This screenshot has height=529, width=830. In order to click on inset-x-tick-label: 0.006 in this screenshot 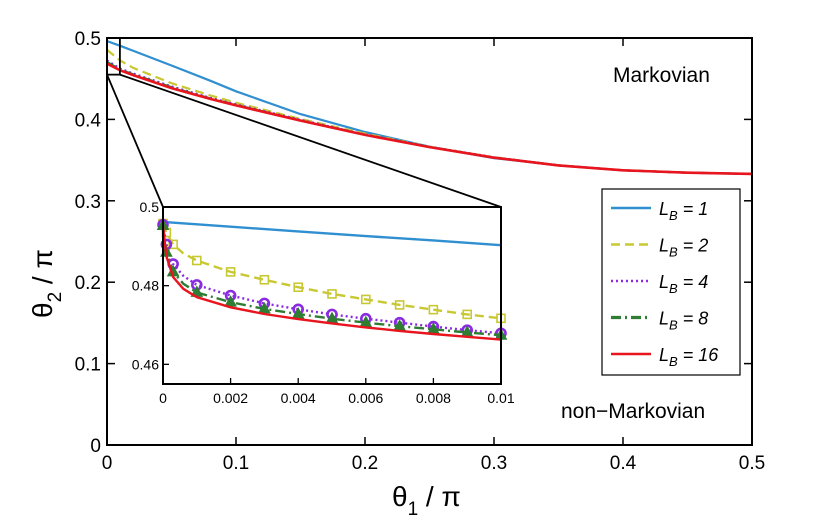, I will do `click(365, 398)`.